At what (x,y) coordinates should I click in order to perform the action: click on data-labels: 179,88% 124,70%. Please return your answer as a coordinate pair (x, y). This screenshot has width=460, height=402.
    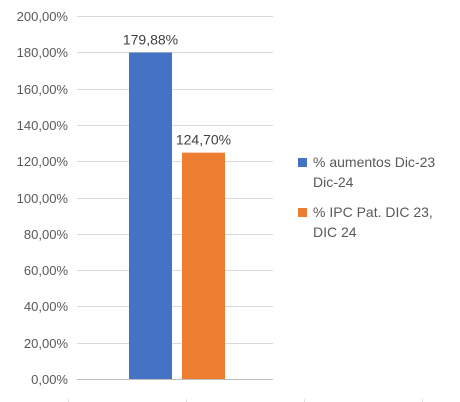
    Looking at the image, I should click on (177, 90).